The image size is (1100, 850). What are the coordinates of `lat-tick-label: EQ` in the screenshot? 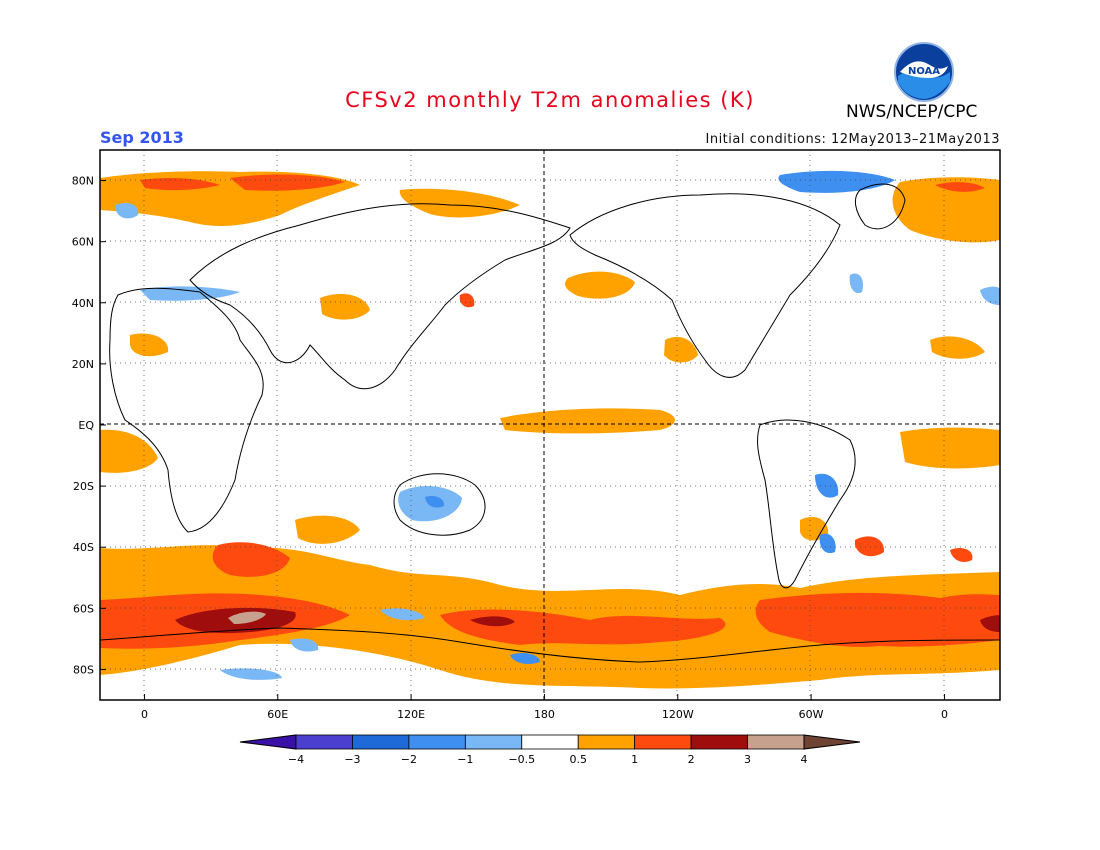 It's located at (86, 425).